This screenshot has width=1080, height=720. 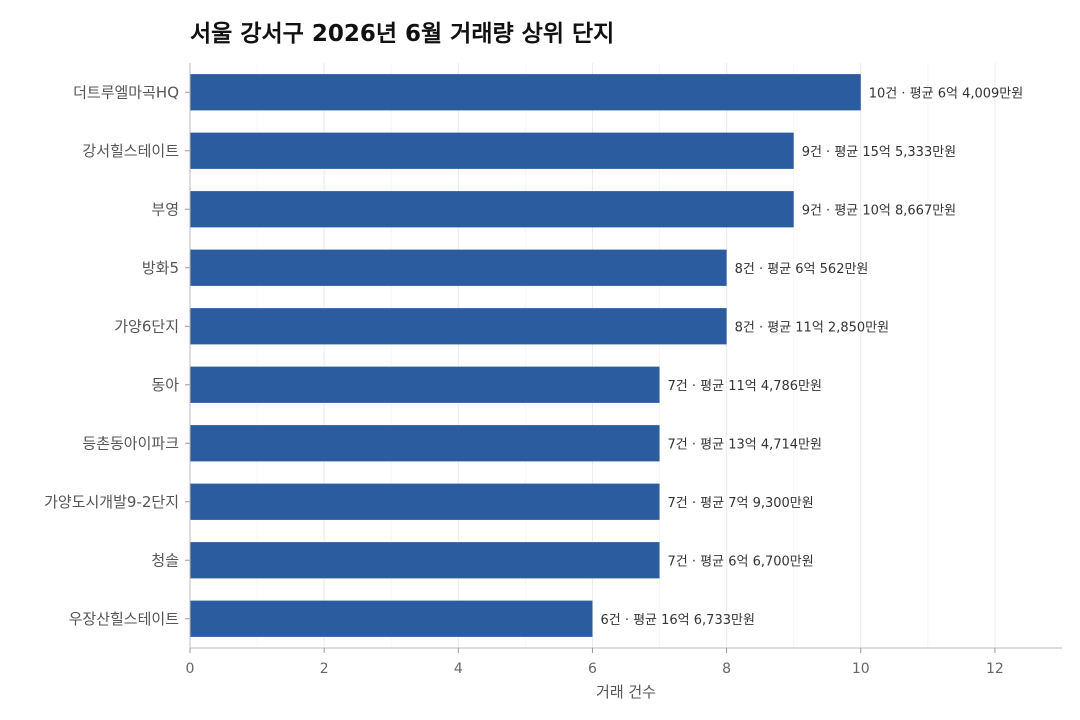 I want to click on x-tick-label: 6, so click(x=592, y=669).